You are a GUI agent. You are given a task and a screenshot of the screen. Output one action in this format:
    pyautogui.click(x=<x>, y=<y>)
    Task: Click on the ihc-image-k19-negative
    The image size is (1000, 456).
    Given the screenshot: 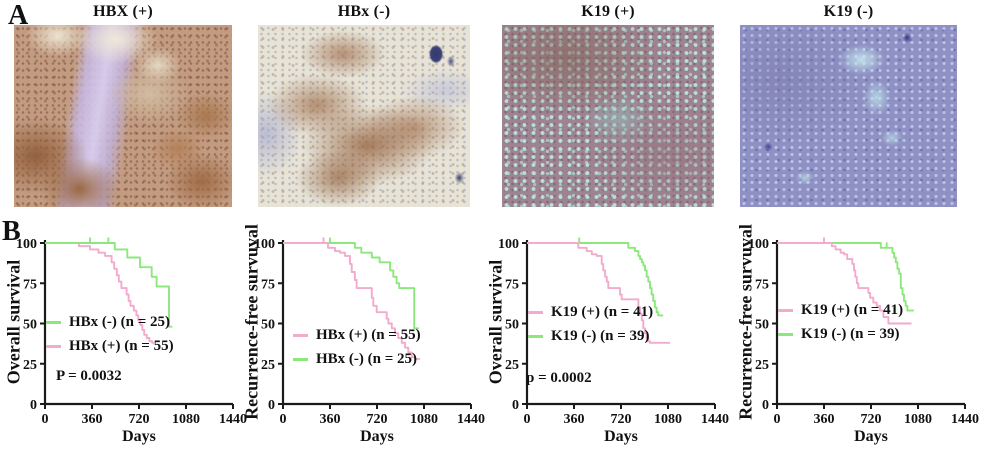 What is the action you would take?
    pyautogui.click(x=848, y=116)
    